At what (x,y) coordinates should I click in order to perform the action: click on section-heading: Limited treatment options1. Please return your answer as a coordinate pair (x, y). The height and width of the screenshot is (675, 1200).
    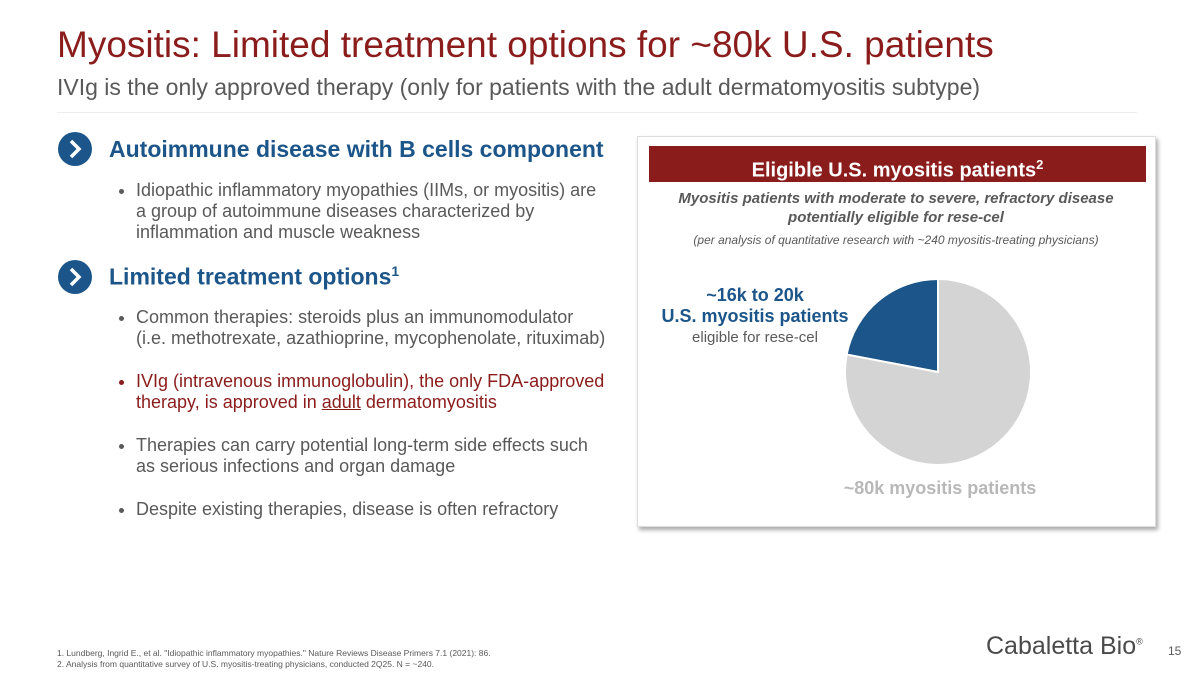
    Looking at the image, I should click on (254, 277).